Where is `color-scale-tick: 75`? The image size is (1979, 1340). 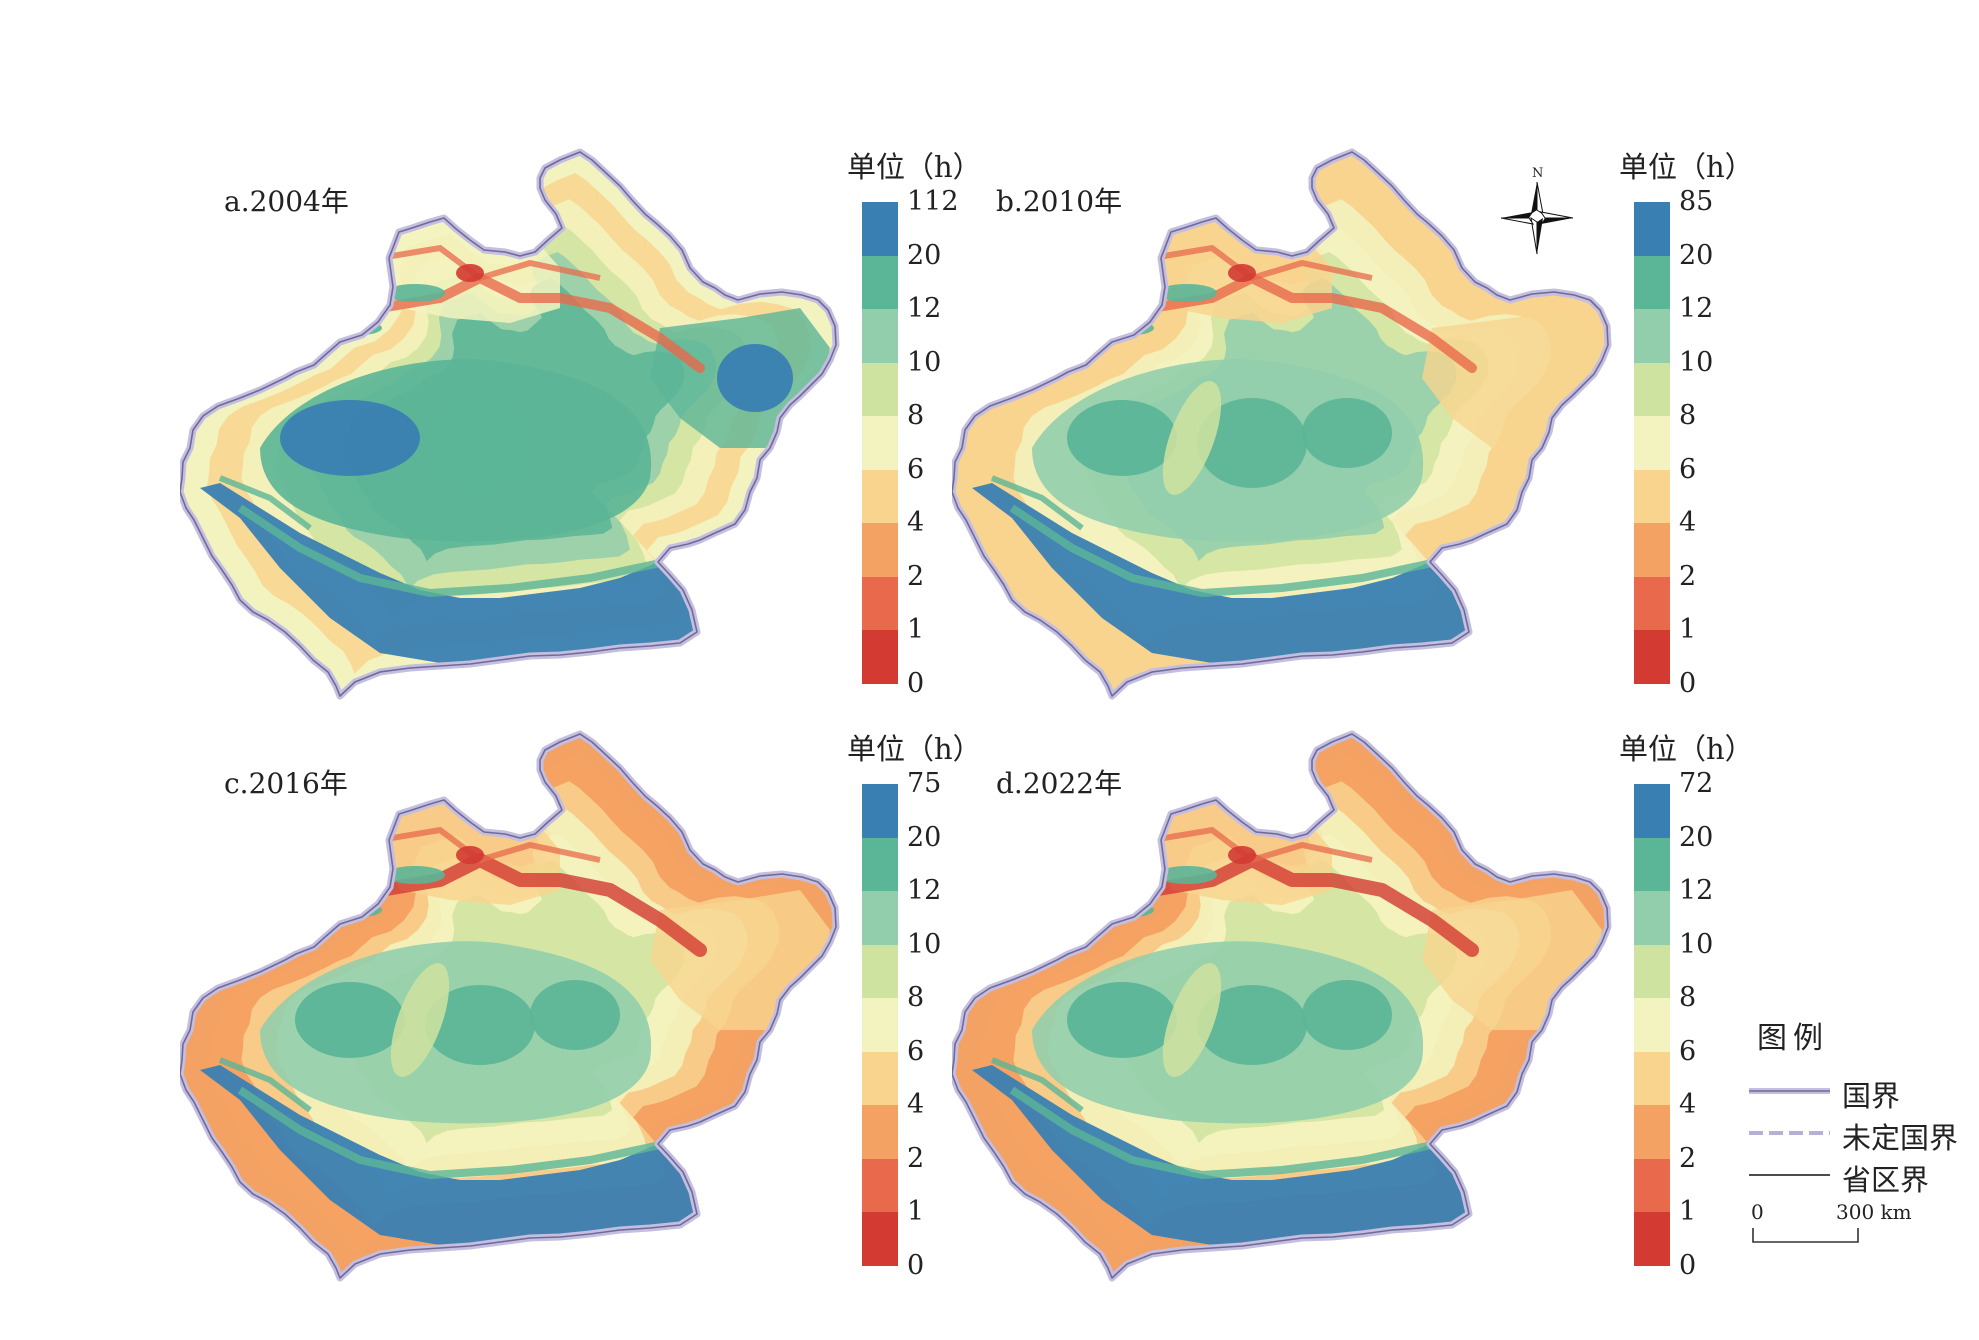
color-scale-tick: 75 is located at coordinates (924, 783).